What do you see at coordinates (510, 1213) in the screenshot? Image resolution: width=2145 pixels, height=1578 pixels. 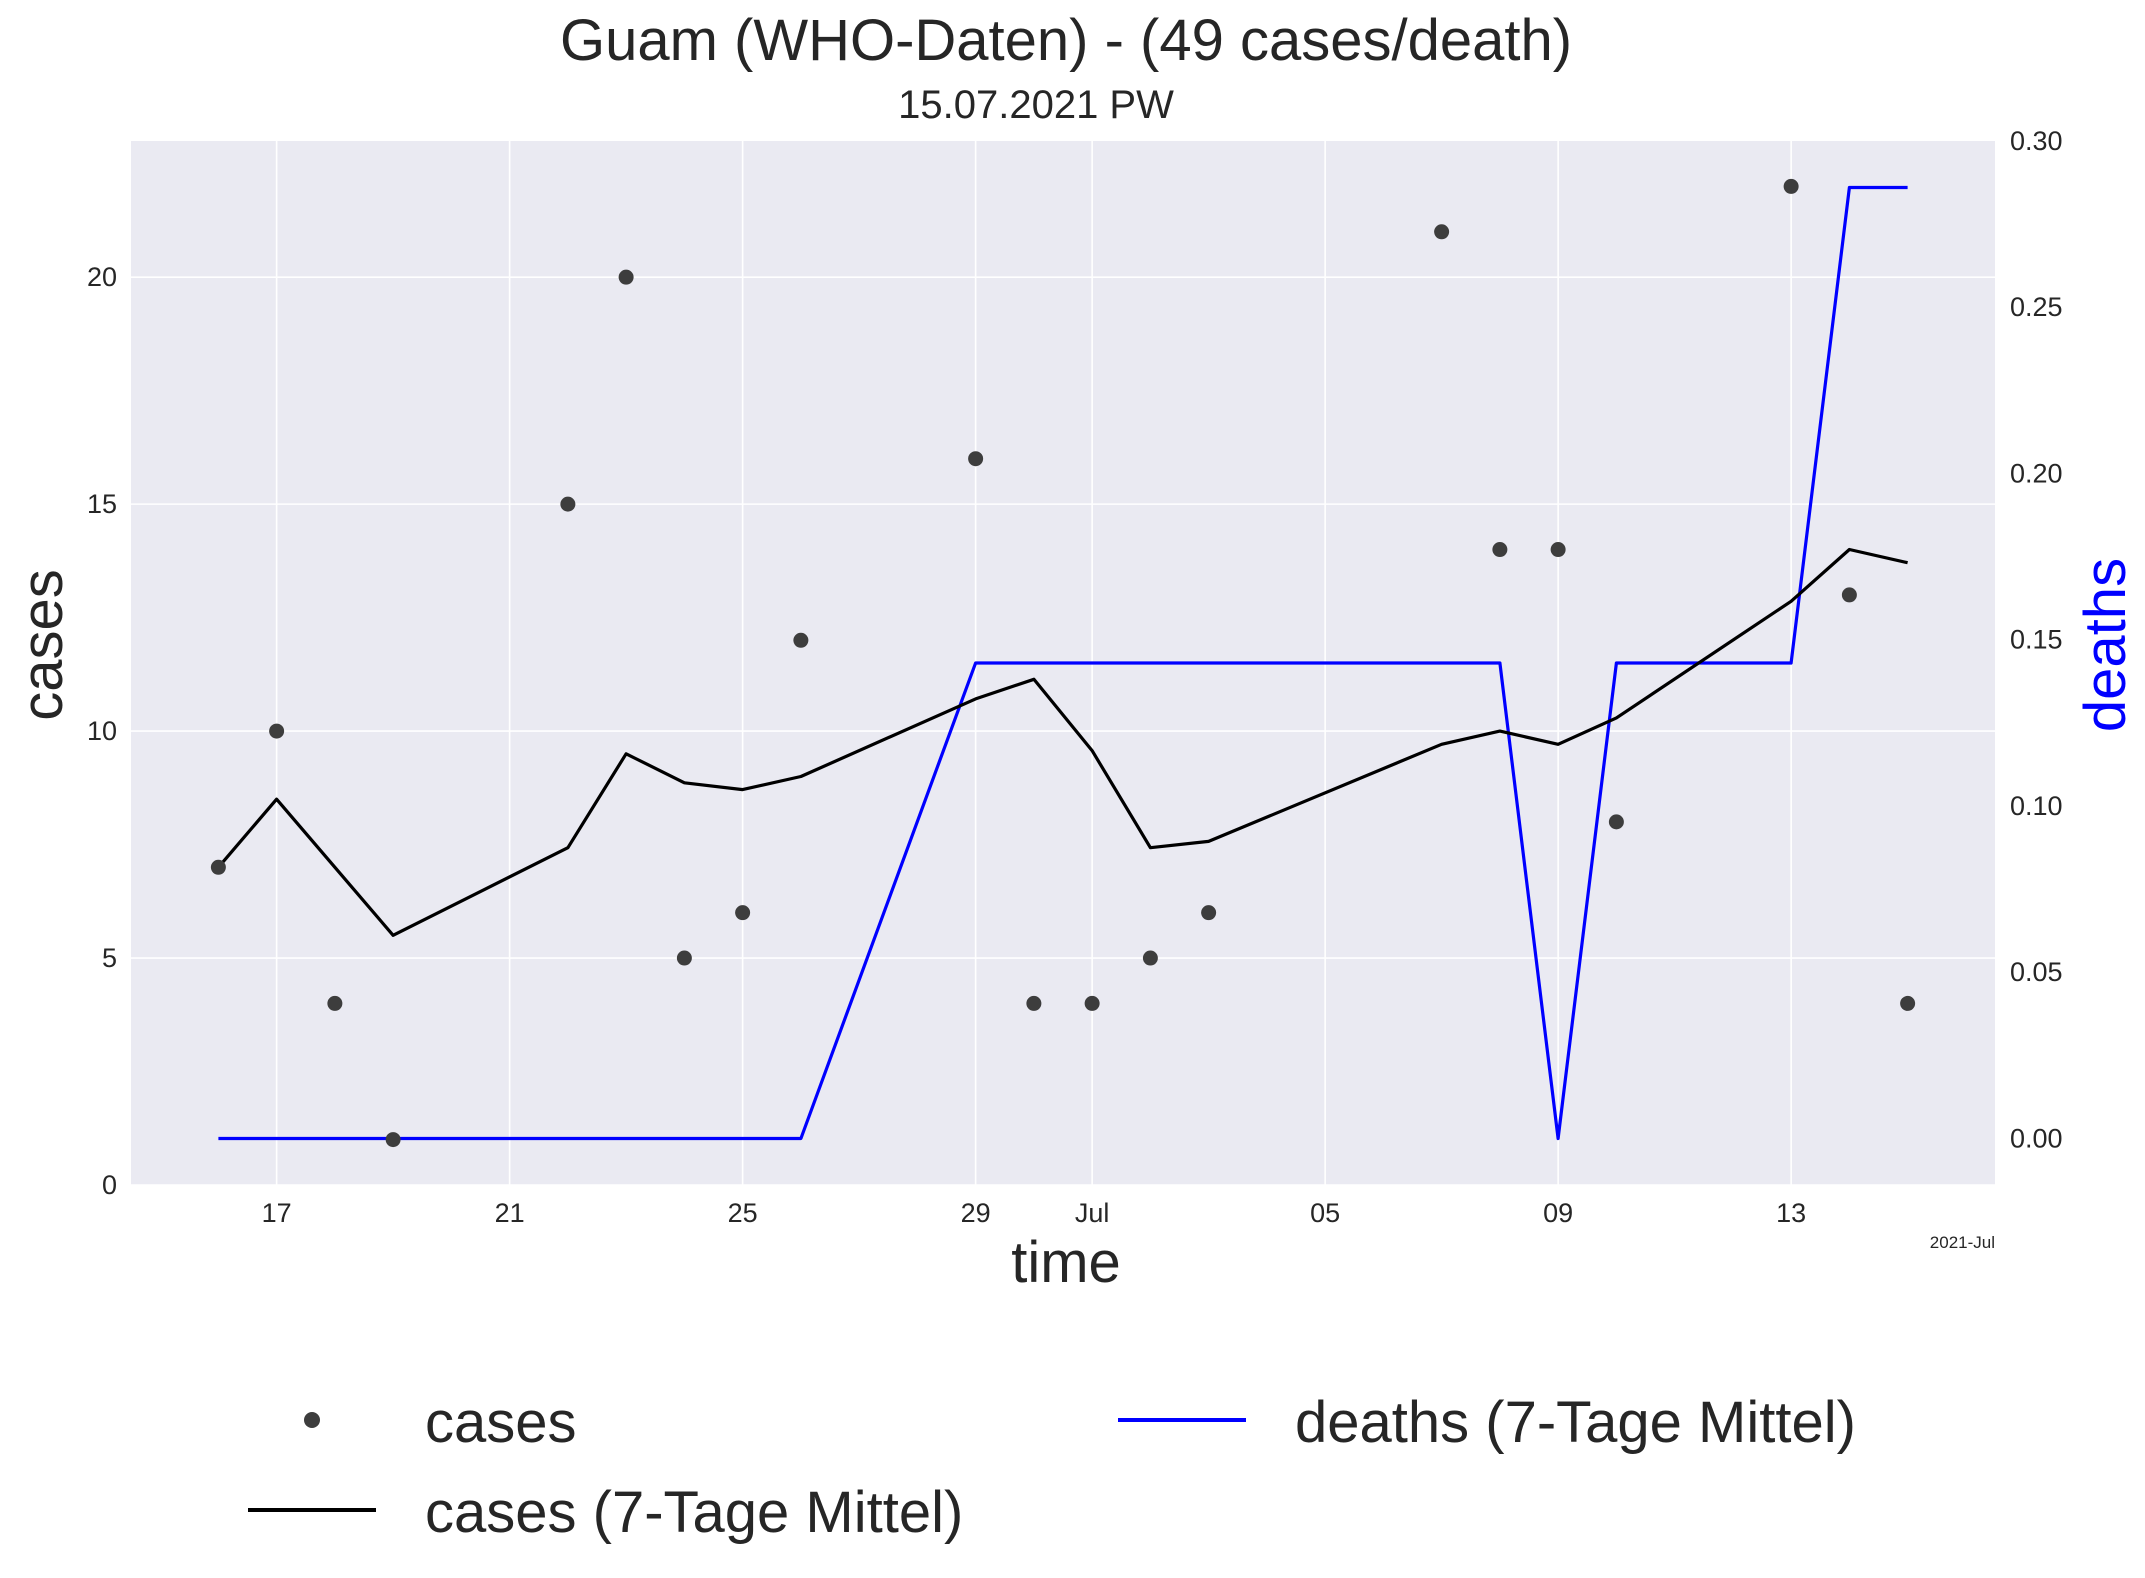 I see `x-tick-label: 21` at bounding box center [510, 1213].